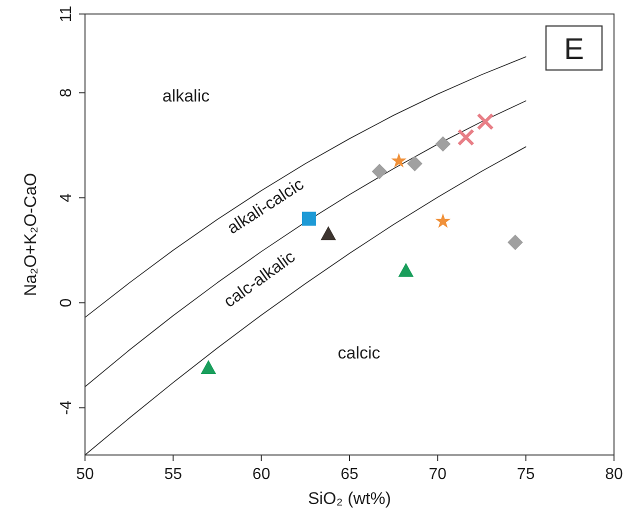 The height and width of the screenshot is (524, 633). What do you see at coordinates (30, 234) in the screenshot?
I see `y-axis-title: Na₂O+K₂O-CaO` at bounding box center [30, 234].